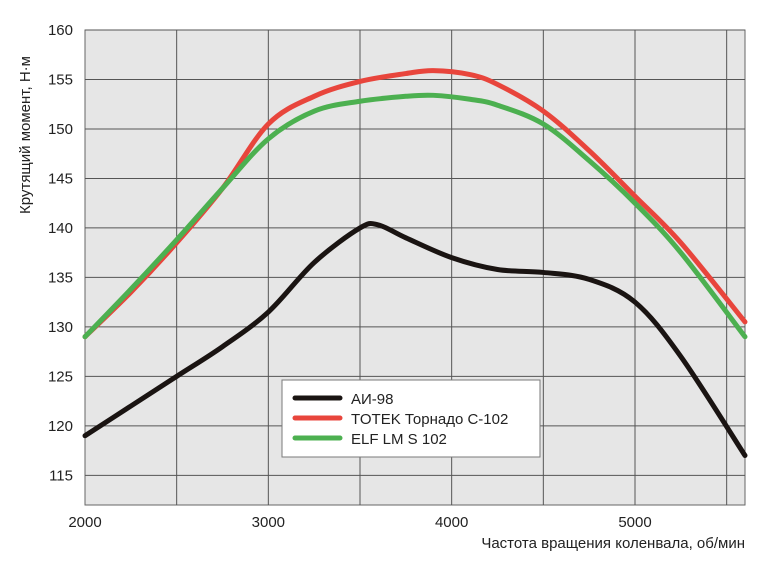 This screenshot has height=570, width=770. Describe the element at coordinates (60, 327) in the screenshot. I see `y-tick-label: 130` at that location.